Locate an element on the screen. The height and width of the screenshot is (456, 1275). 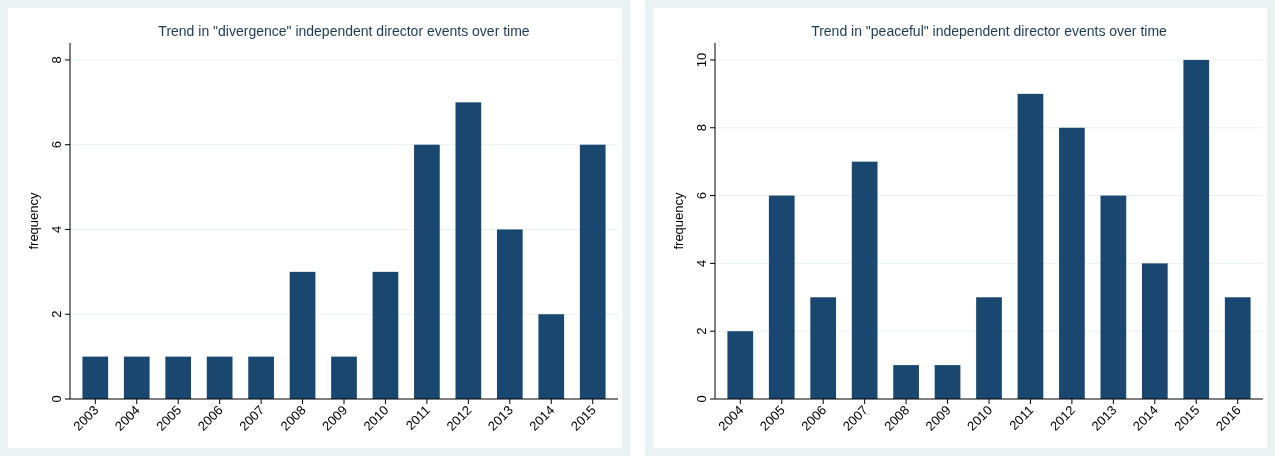
chart-title: Trend in "peaceful" independent director events over time is located at coordinates (989, 31).